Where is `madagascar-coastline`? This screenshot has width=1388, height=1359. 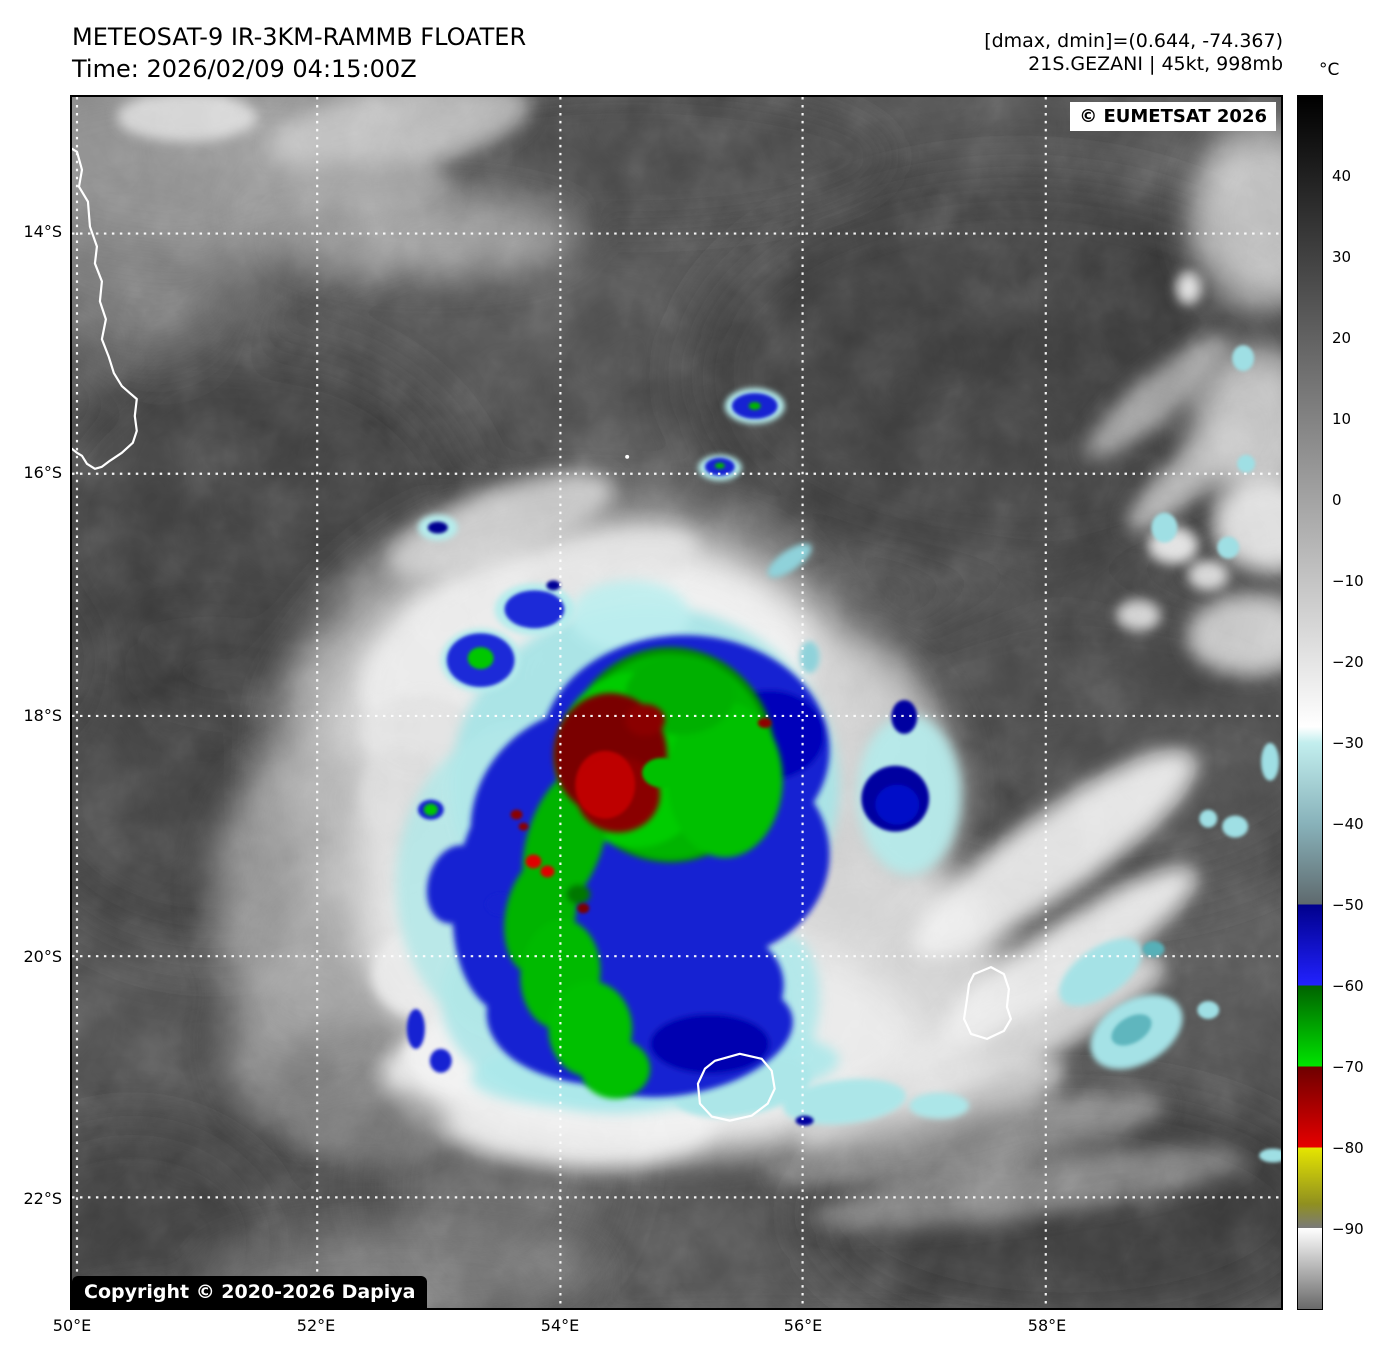
madagascar-coastline is located at coordinates (105, 308).